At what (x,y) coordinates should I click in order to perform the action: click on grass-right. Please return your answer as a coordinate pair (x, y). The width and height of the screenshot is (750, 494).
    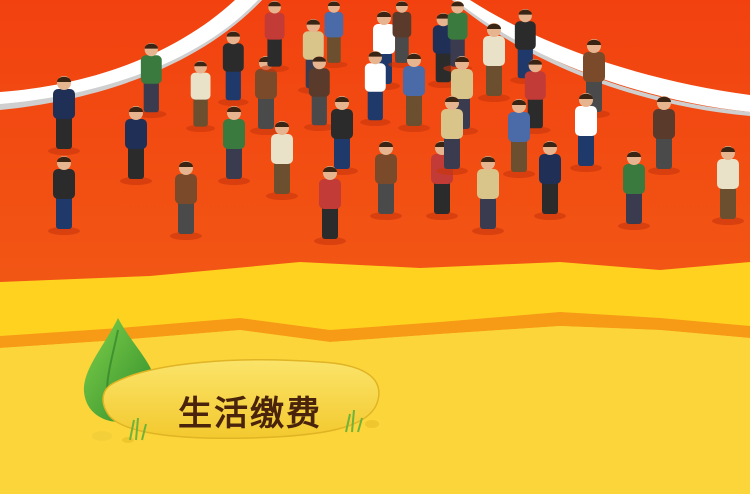
    Looking at the image, I should click on (354, 421).